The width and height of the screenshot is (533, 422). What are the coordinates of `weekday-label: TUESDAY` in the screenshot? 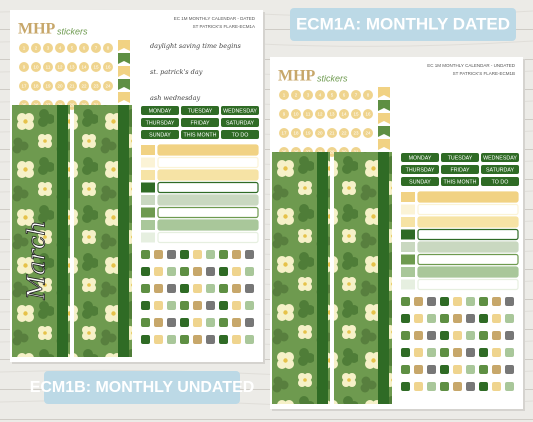 It's located at (460, 158).